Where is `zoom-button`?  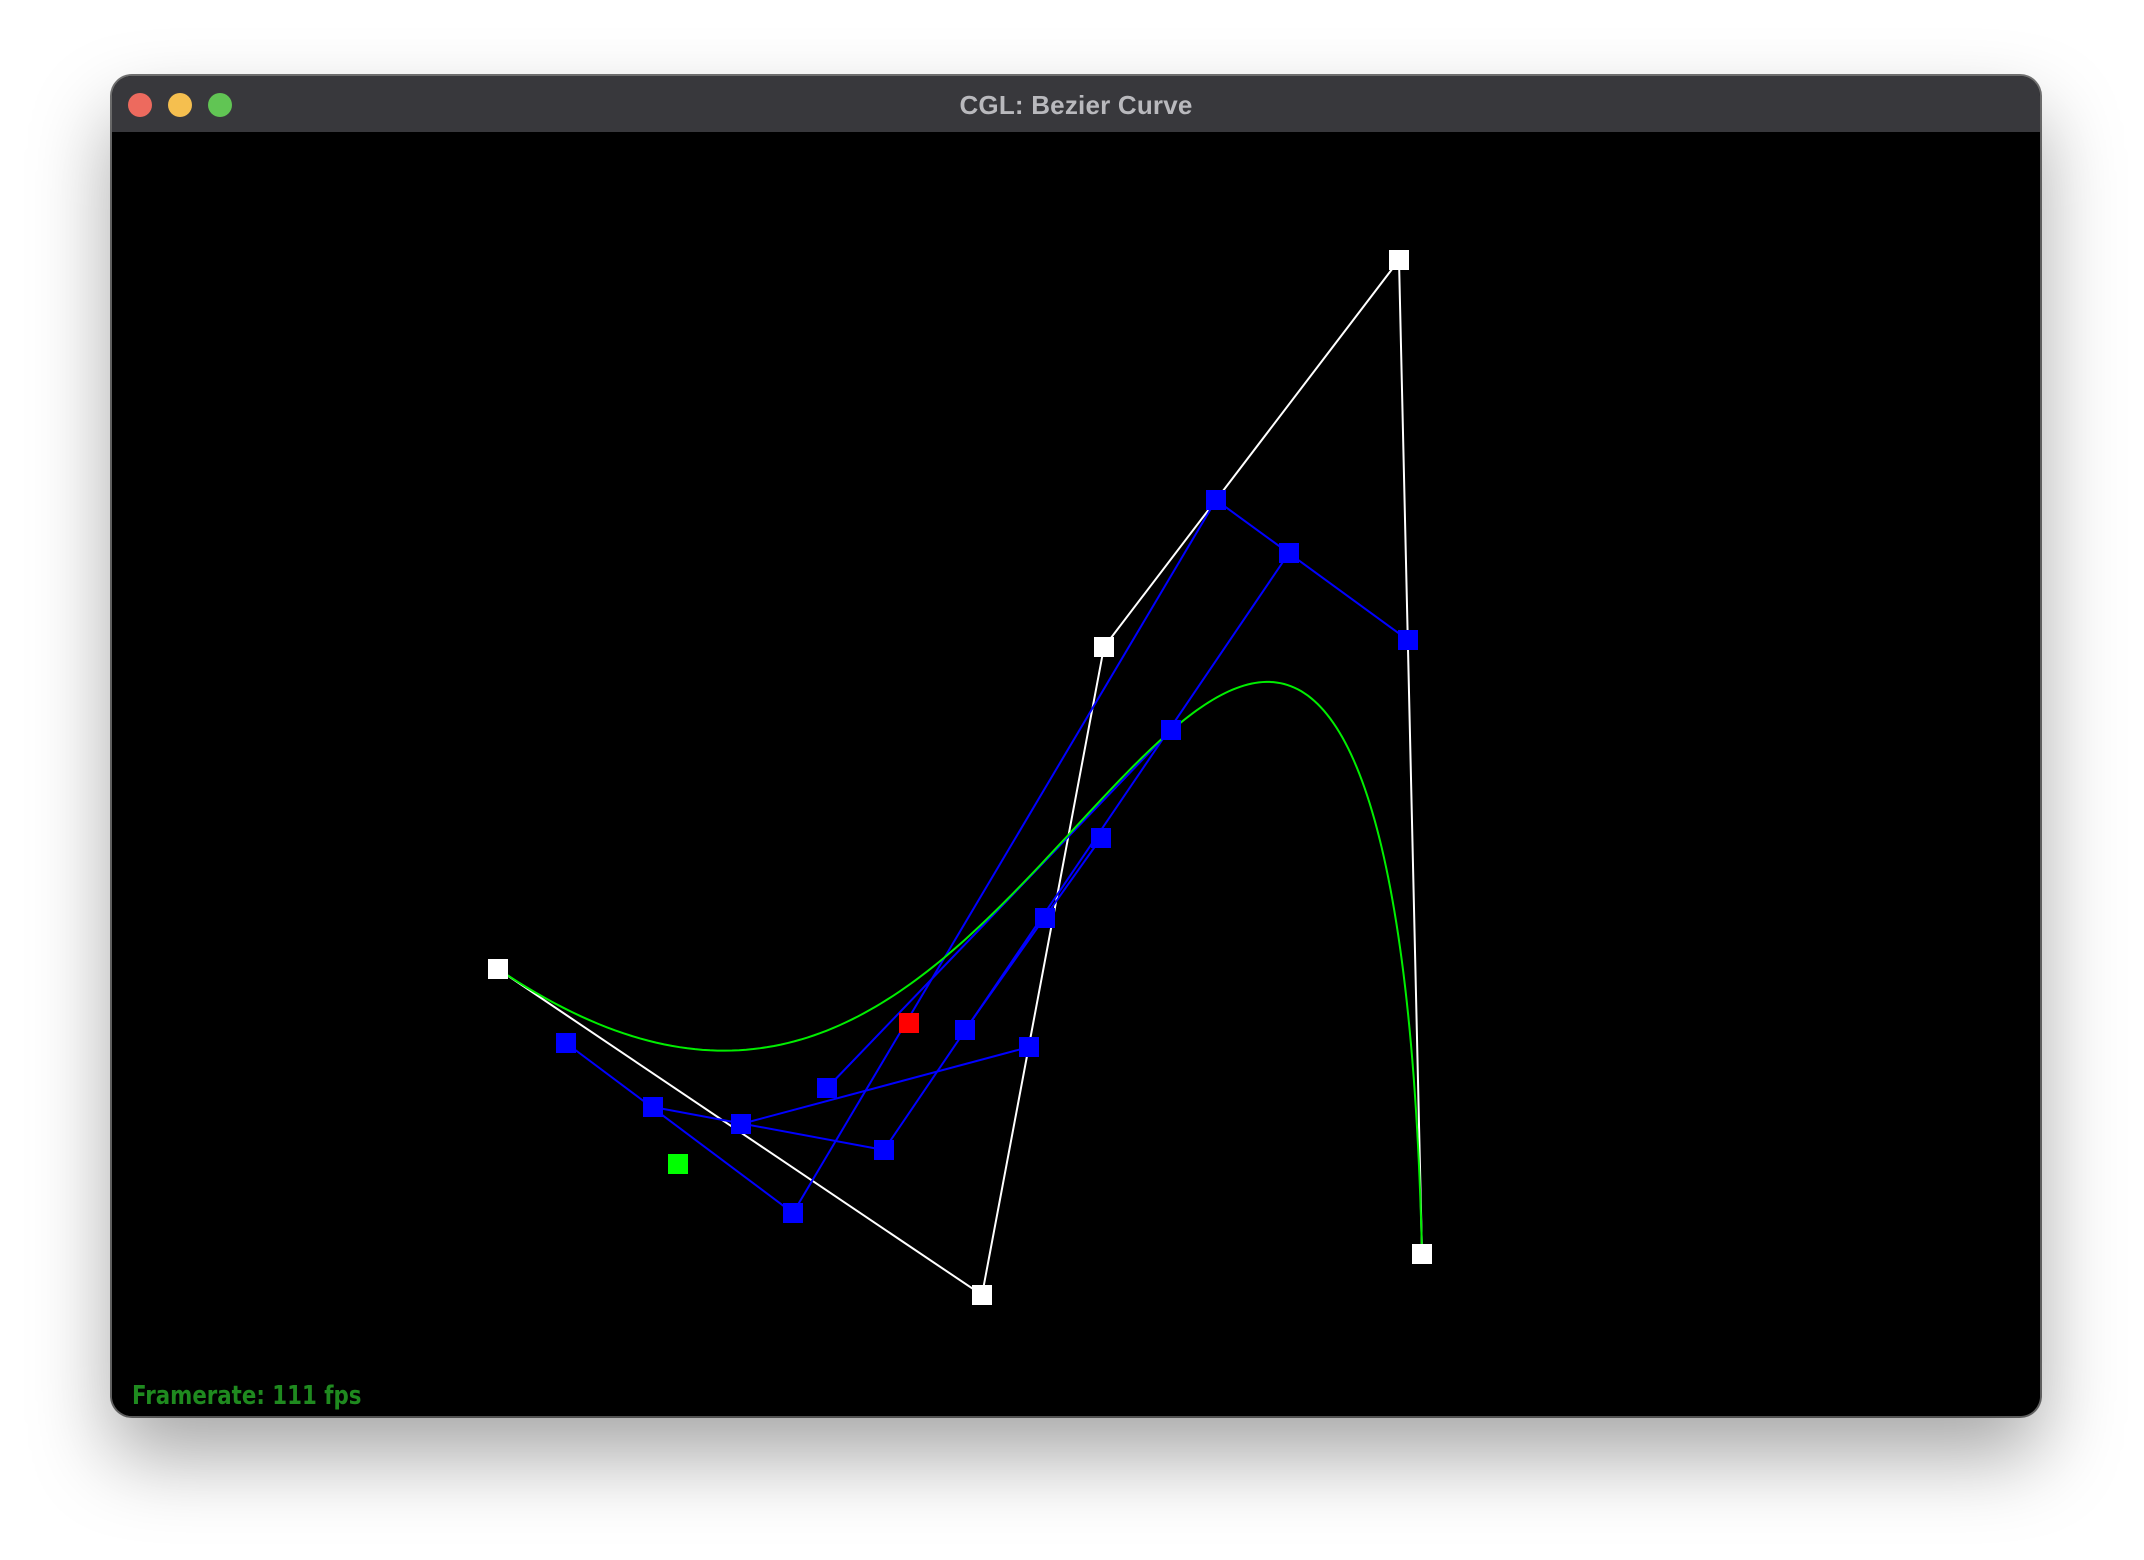
zoom-button is located at coordinates (220, 105).